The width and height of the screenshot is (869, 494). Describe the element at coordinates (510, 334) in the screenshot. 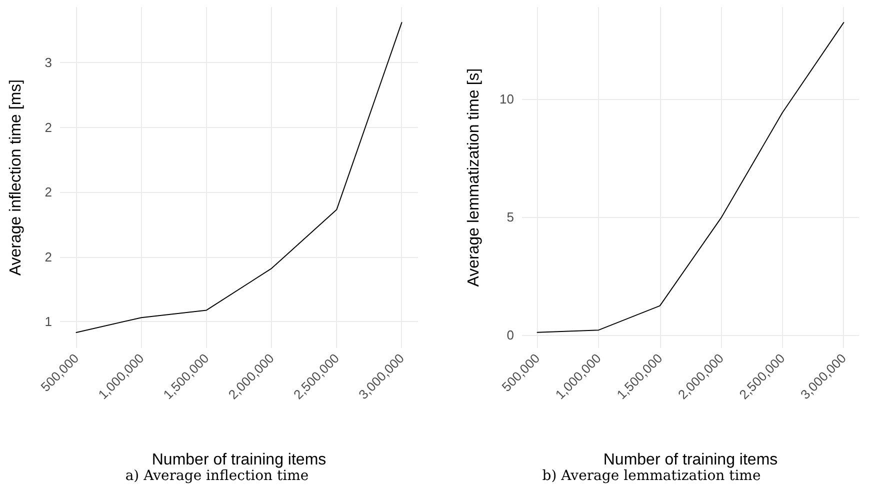

I see `y-tick-label: 0` at that location.